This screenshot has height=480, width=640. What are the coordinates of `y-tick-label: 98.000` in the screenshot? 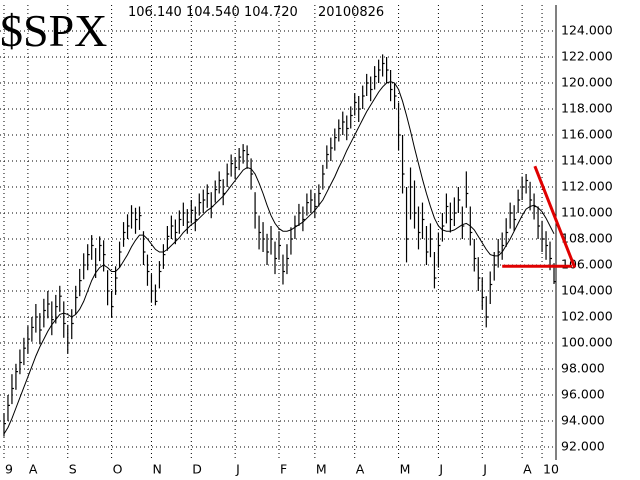 It's located at (583, 368).